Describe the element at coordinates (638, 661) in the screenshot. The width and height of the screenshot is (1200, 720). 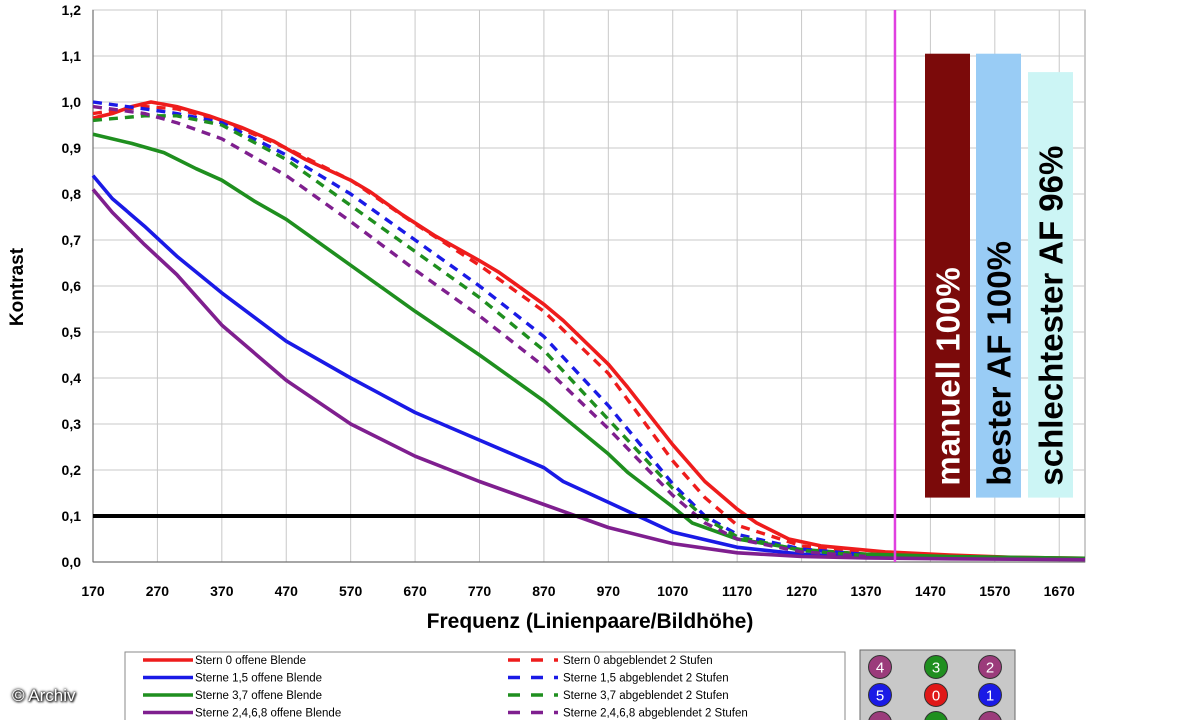
I see `legend-label: Stern 0 abgeblendet 2 Stufen` at that location.